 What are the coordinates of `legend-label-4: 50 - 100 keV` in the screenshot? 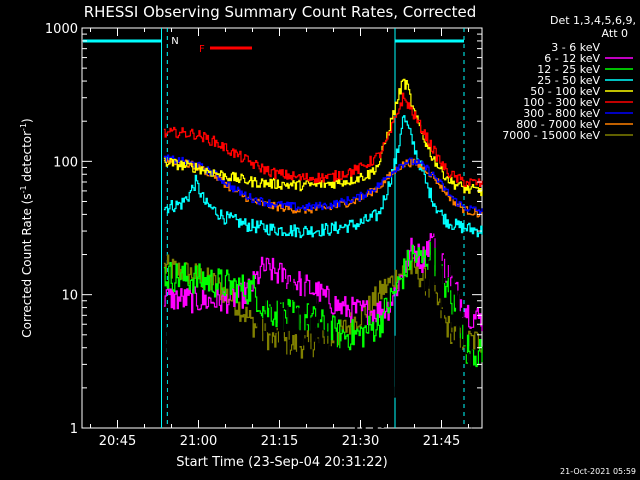 It's located at (565, 91).